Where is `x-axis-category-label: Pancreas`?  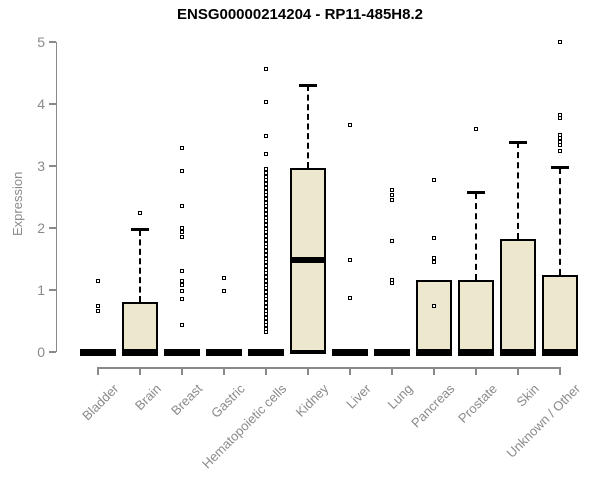
x-axis-category-label: Pancreas is located at coordinates (433, 406).